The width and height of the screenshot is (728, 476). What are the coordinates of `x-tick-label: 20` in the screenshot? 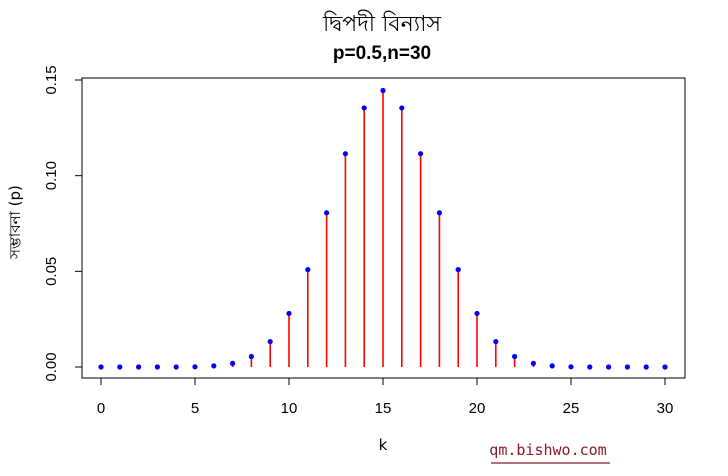 It's located at (477, 408).